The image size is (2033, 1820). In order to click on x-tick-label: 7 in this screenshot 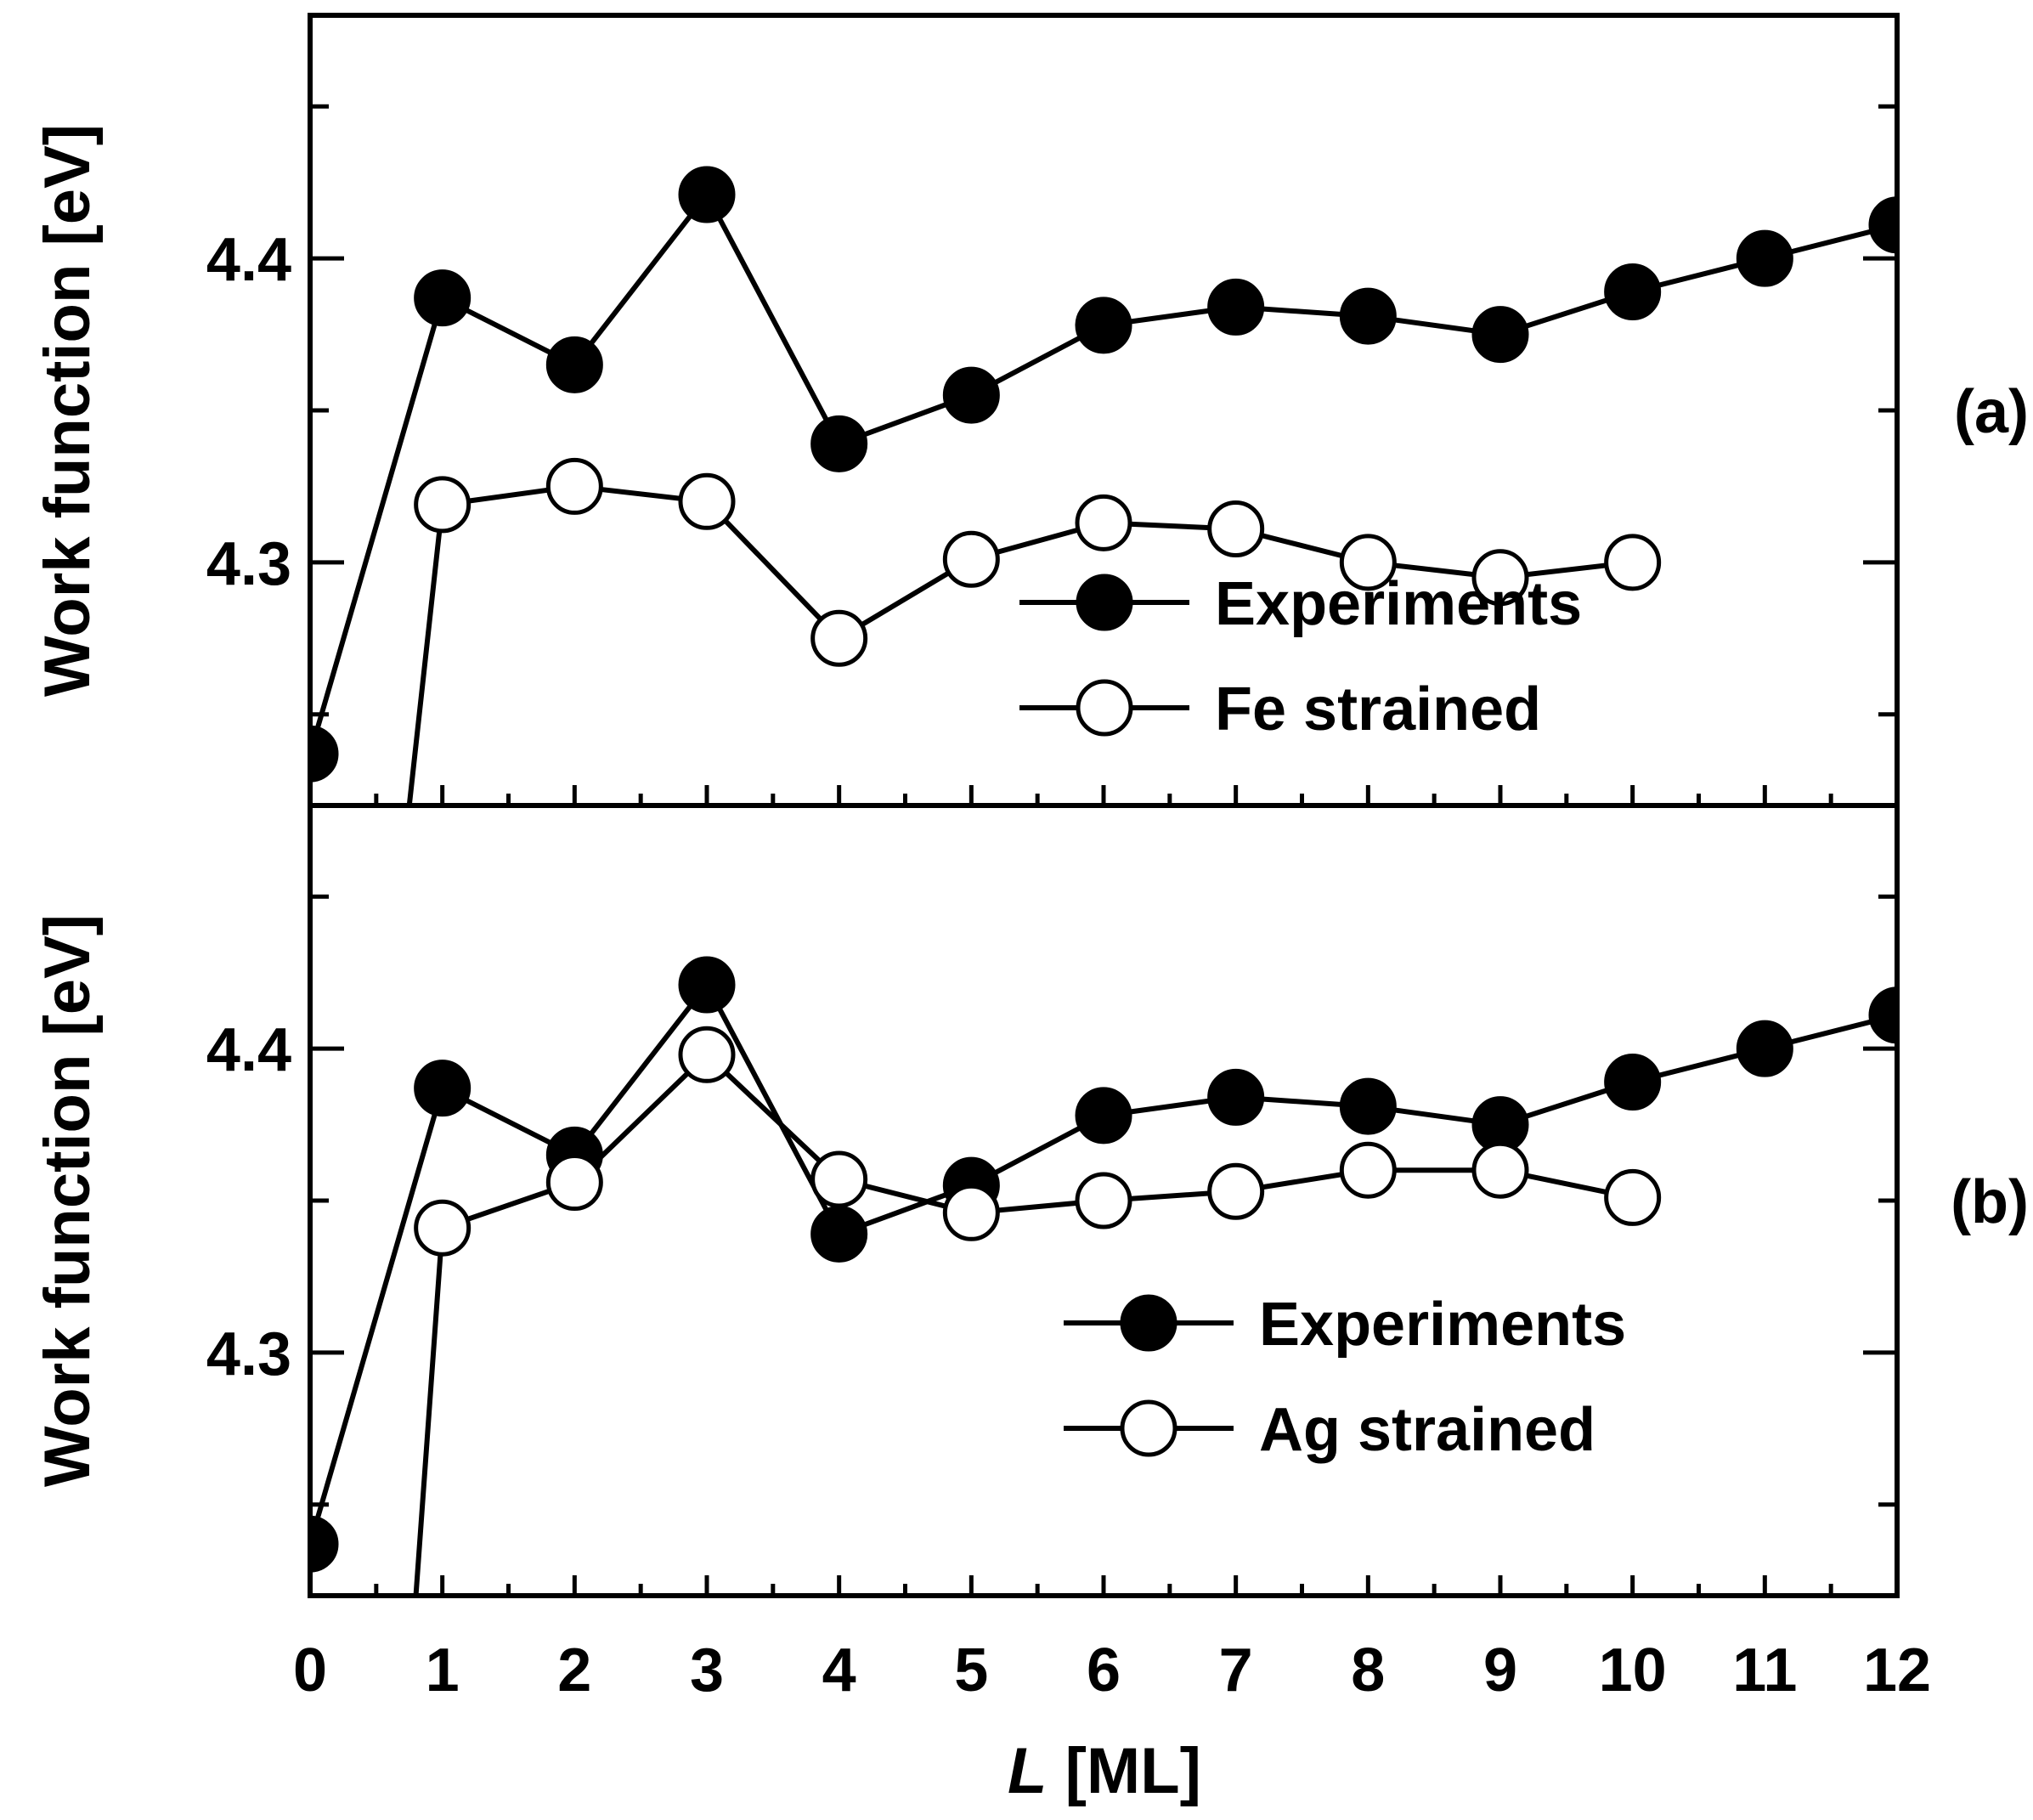, I will do `click(1236, 1670)`.